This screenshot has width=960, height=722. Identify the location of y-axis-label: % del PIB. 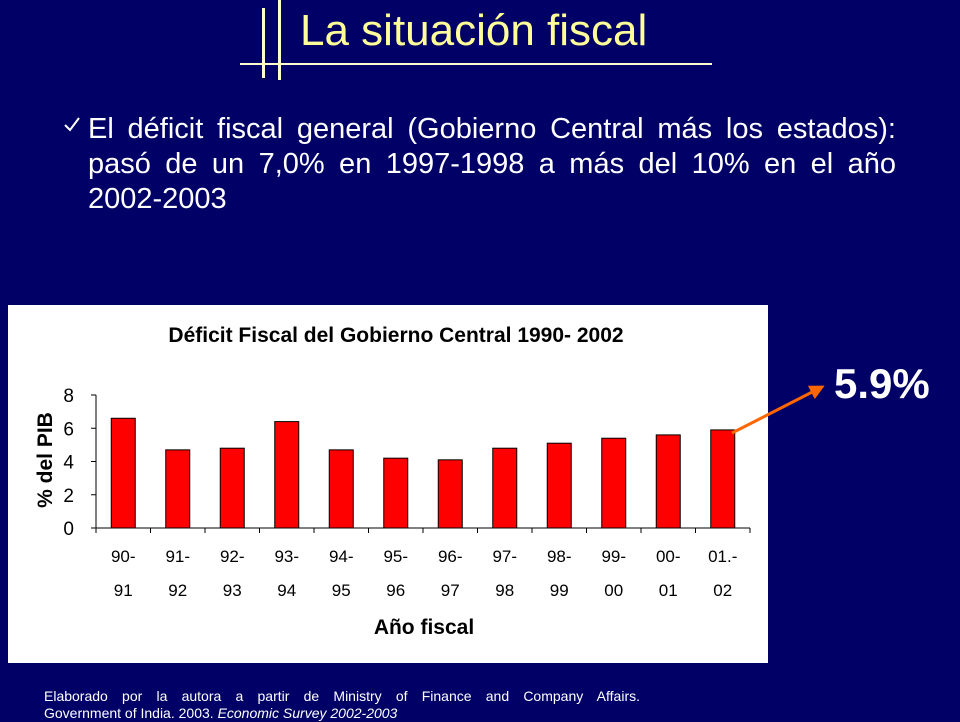
(45, 460).